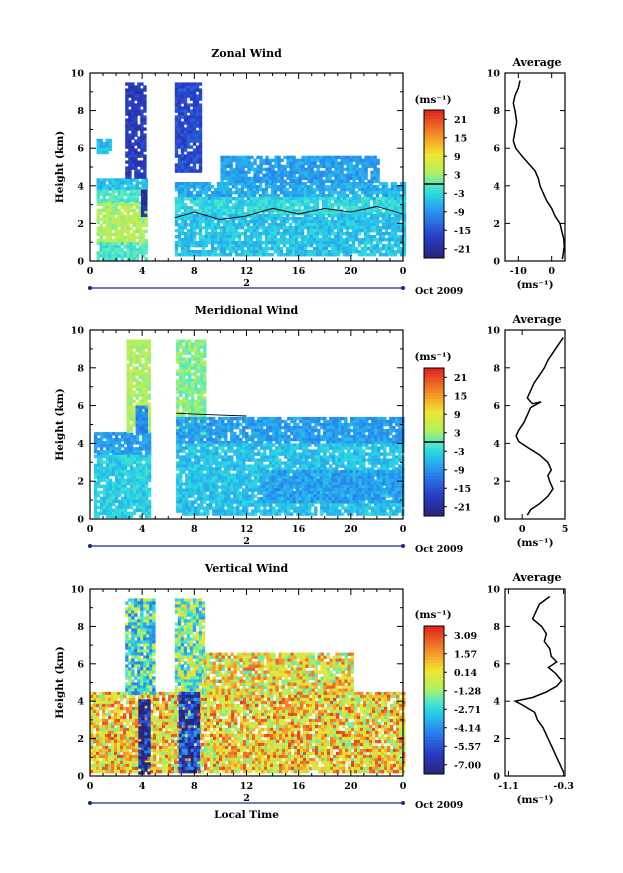 This screenshot has height=873, width=623. What do you see at coordinates (460, 396) in the screenshot?
I see `colorbar-tick-label: 15` at bounding box center [460, 396].